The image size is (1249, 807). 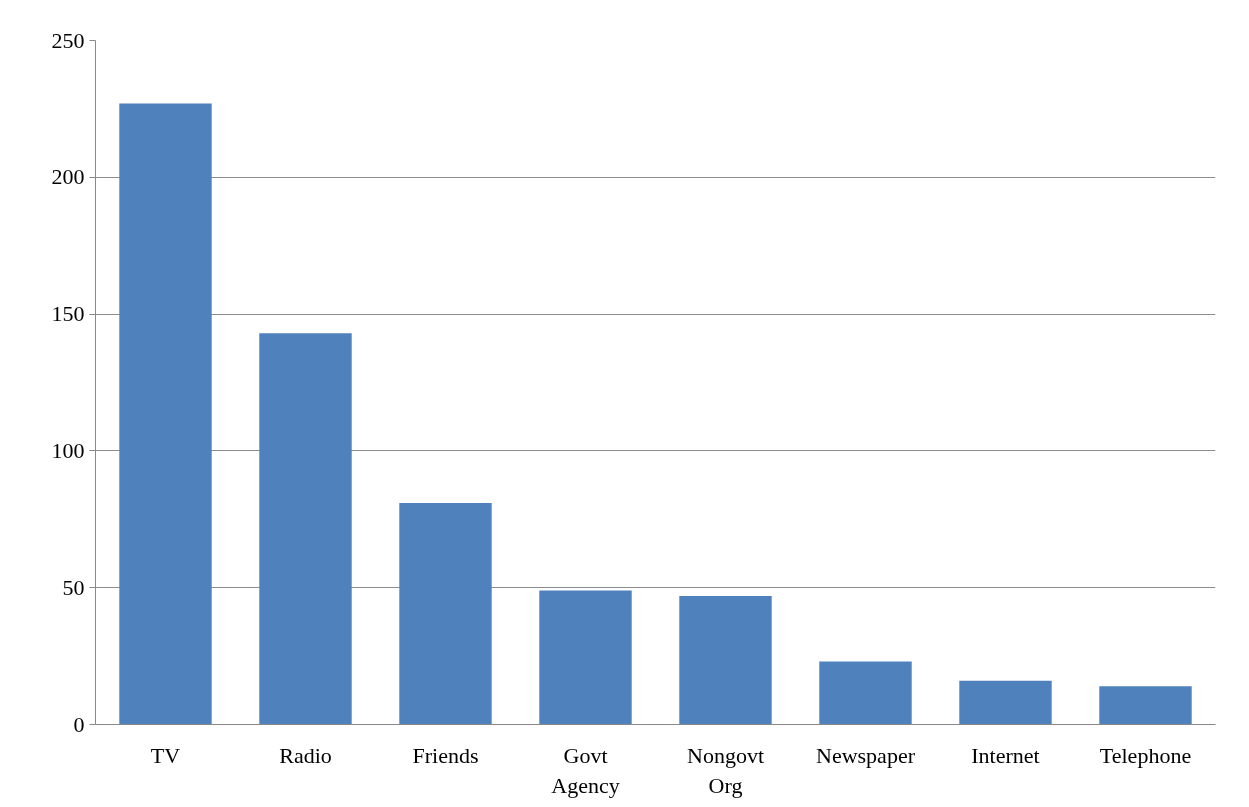 What do you see at coordinates (68, 450) in the screenshot?
I see `y-tick-label: 100` at bounding box center [68, 450].